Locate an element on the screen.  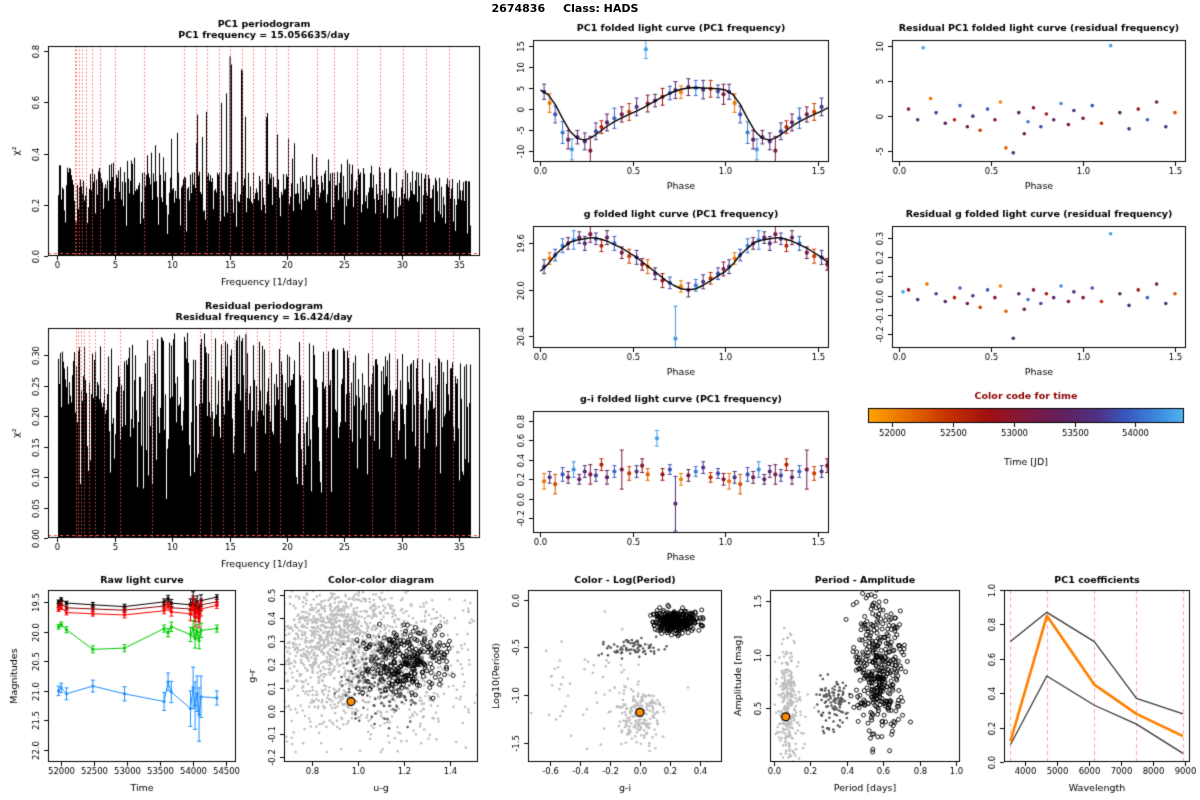
panel-period-amplitude is located at coordinates (848, 684).